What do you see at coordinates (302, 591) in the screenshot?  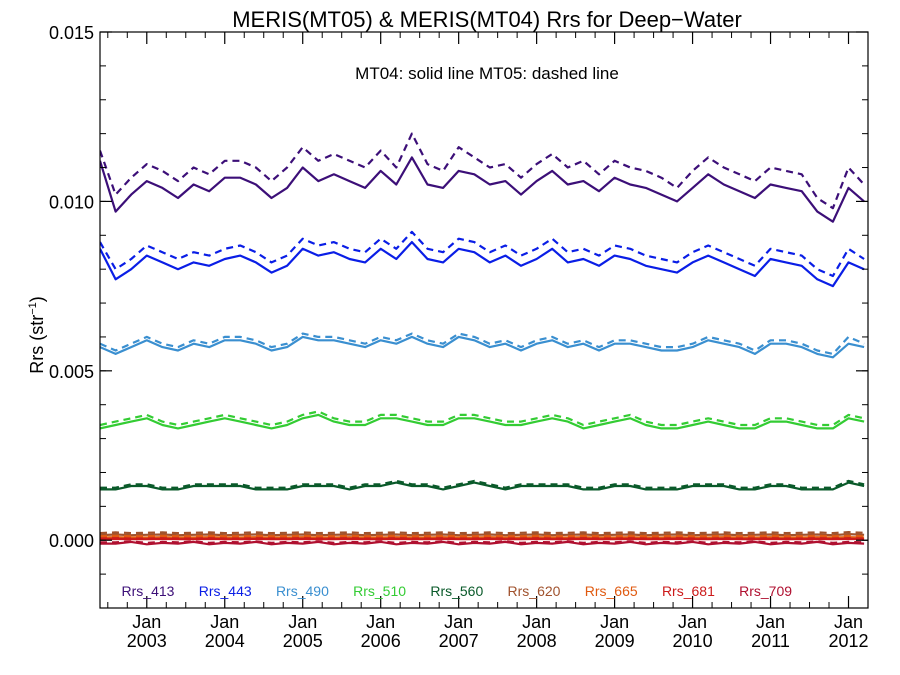 I see `legend-label-rrs_490: Rrs_490` at bounding box center [302, 591].